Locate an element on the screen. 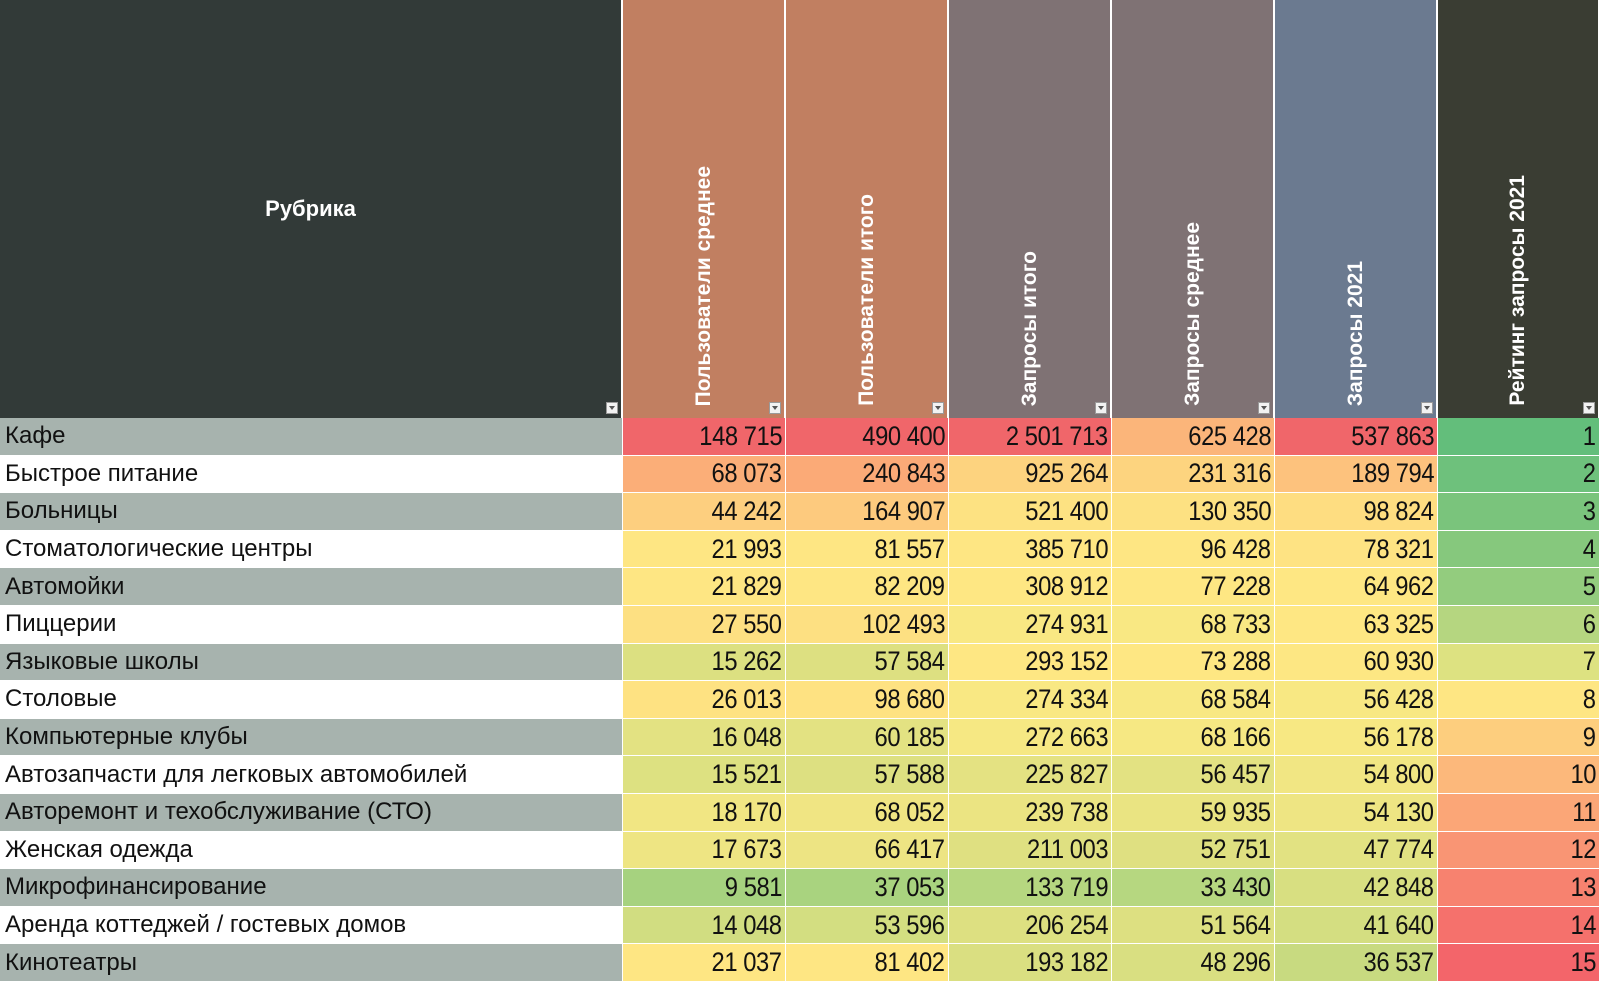 The height and width of the screenshot is (985, 1600). rating-2021-cell: 1 is located at coordinates (1519, 437).